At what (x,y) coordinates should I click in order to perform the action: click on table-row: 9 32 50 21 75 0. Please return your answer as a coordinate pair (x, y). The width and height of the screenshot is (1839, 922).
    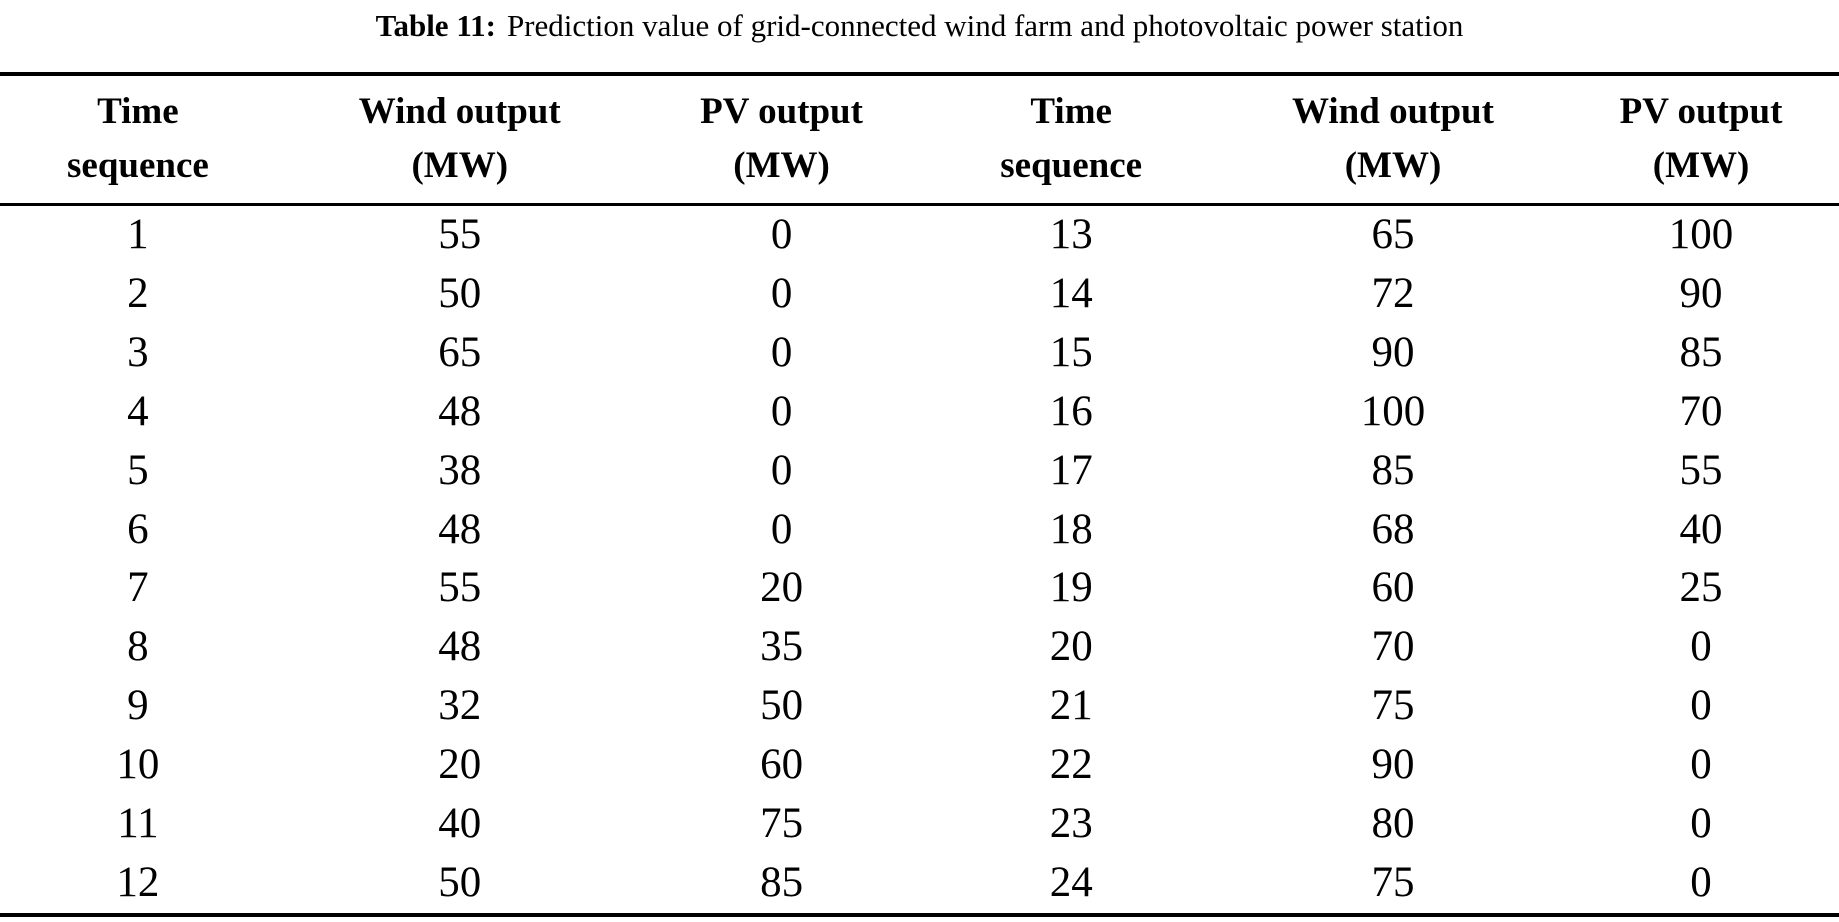
    Looking at the image, I should click on (919, 706).